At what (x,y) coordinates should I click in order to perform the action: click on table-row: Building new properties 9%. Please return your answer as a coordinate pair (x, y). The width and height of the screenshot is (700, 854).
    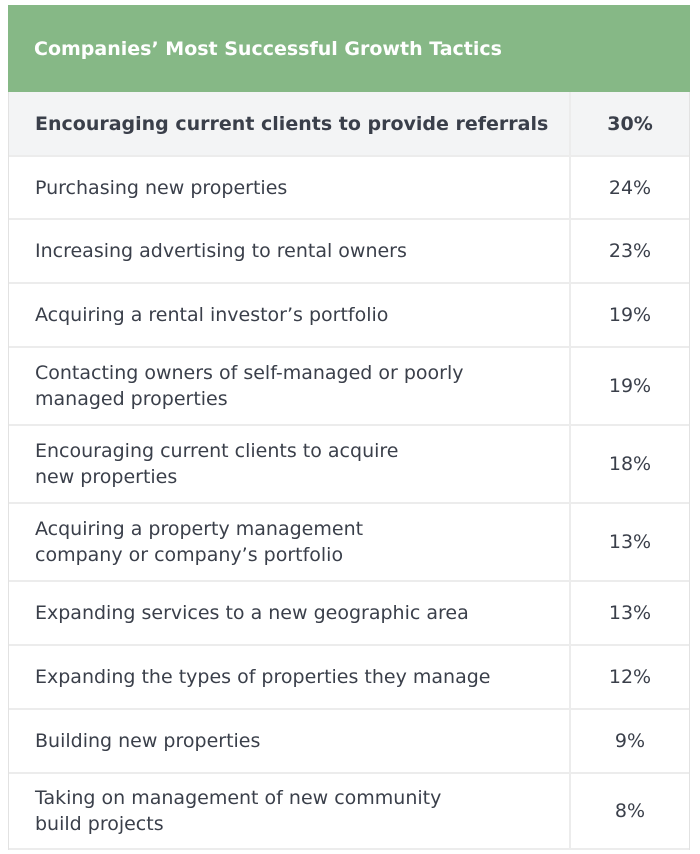
    Looking at the image, I should click on (349, 742).